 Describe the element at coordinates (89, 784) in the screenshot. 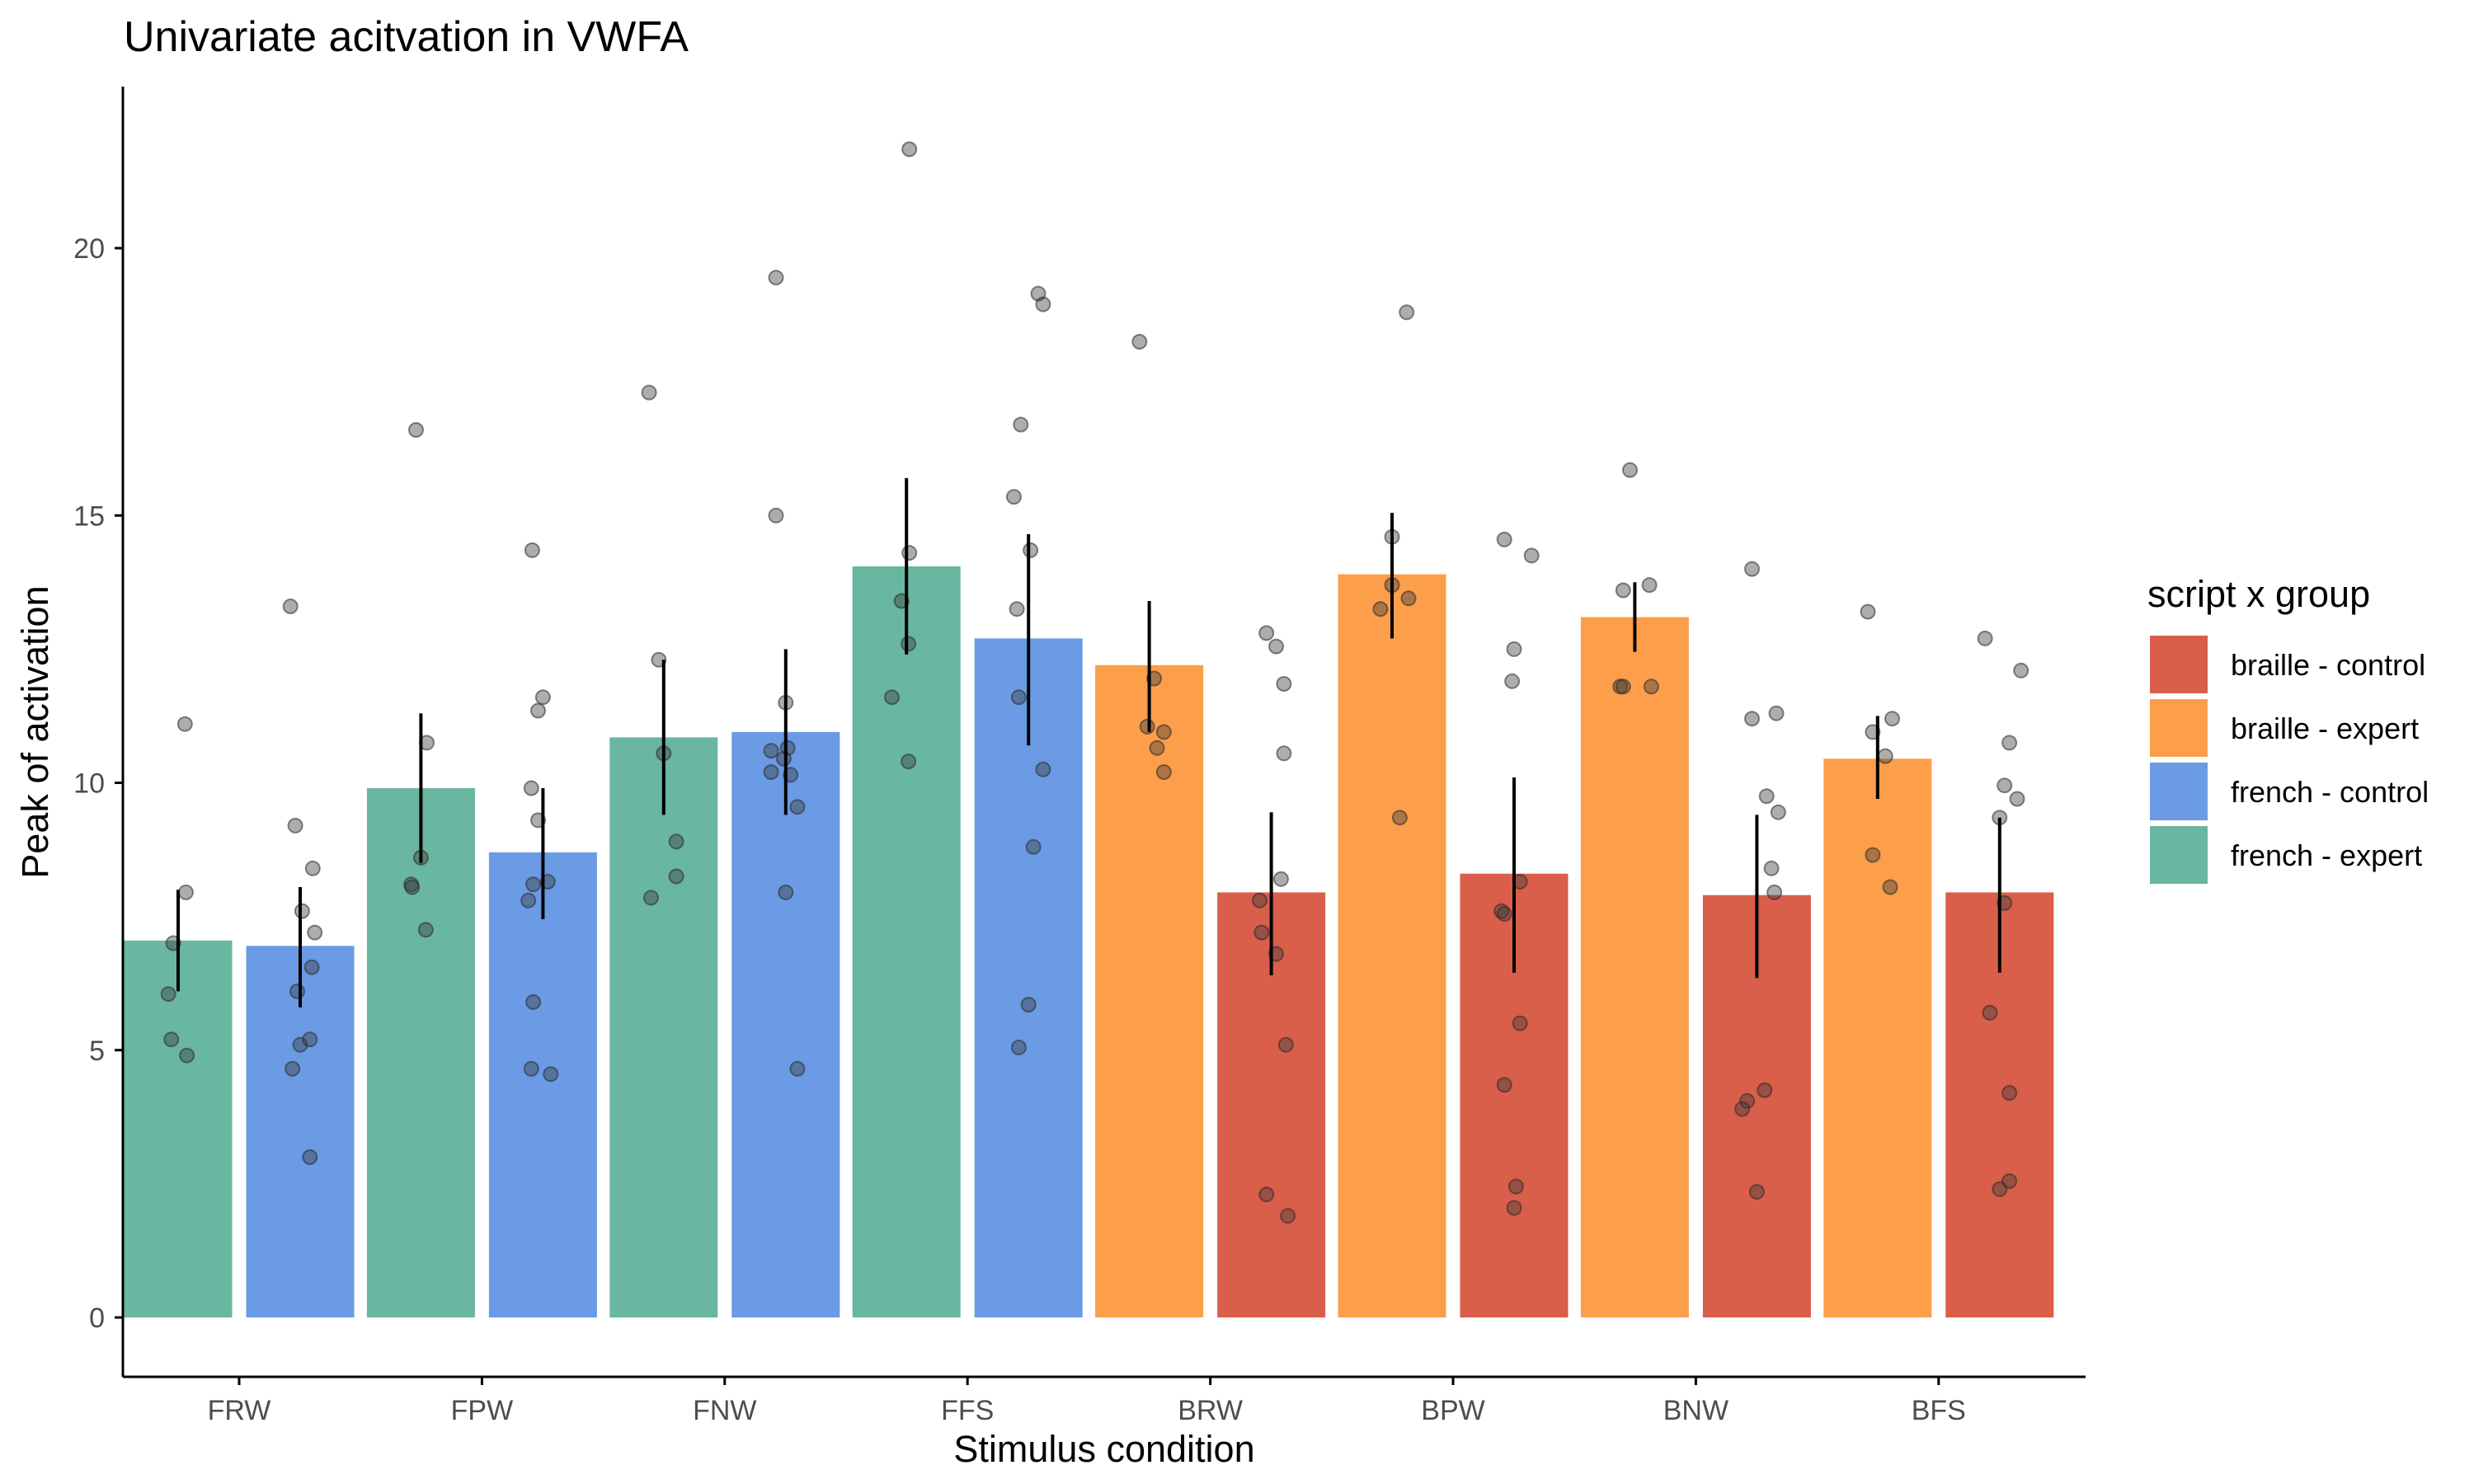

I see `y-tick-label: 10` at that location.